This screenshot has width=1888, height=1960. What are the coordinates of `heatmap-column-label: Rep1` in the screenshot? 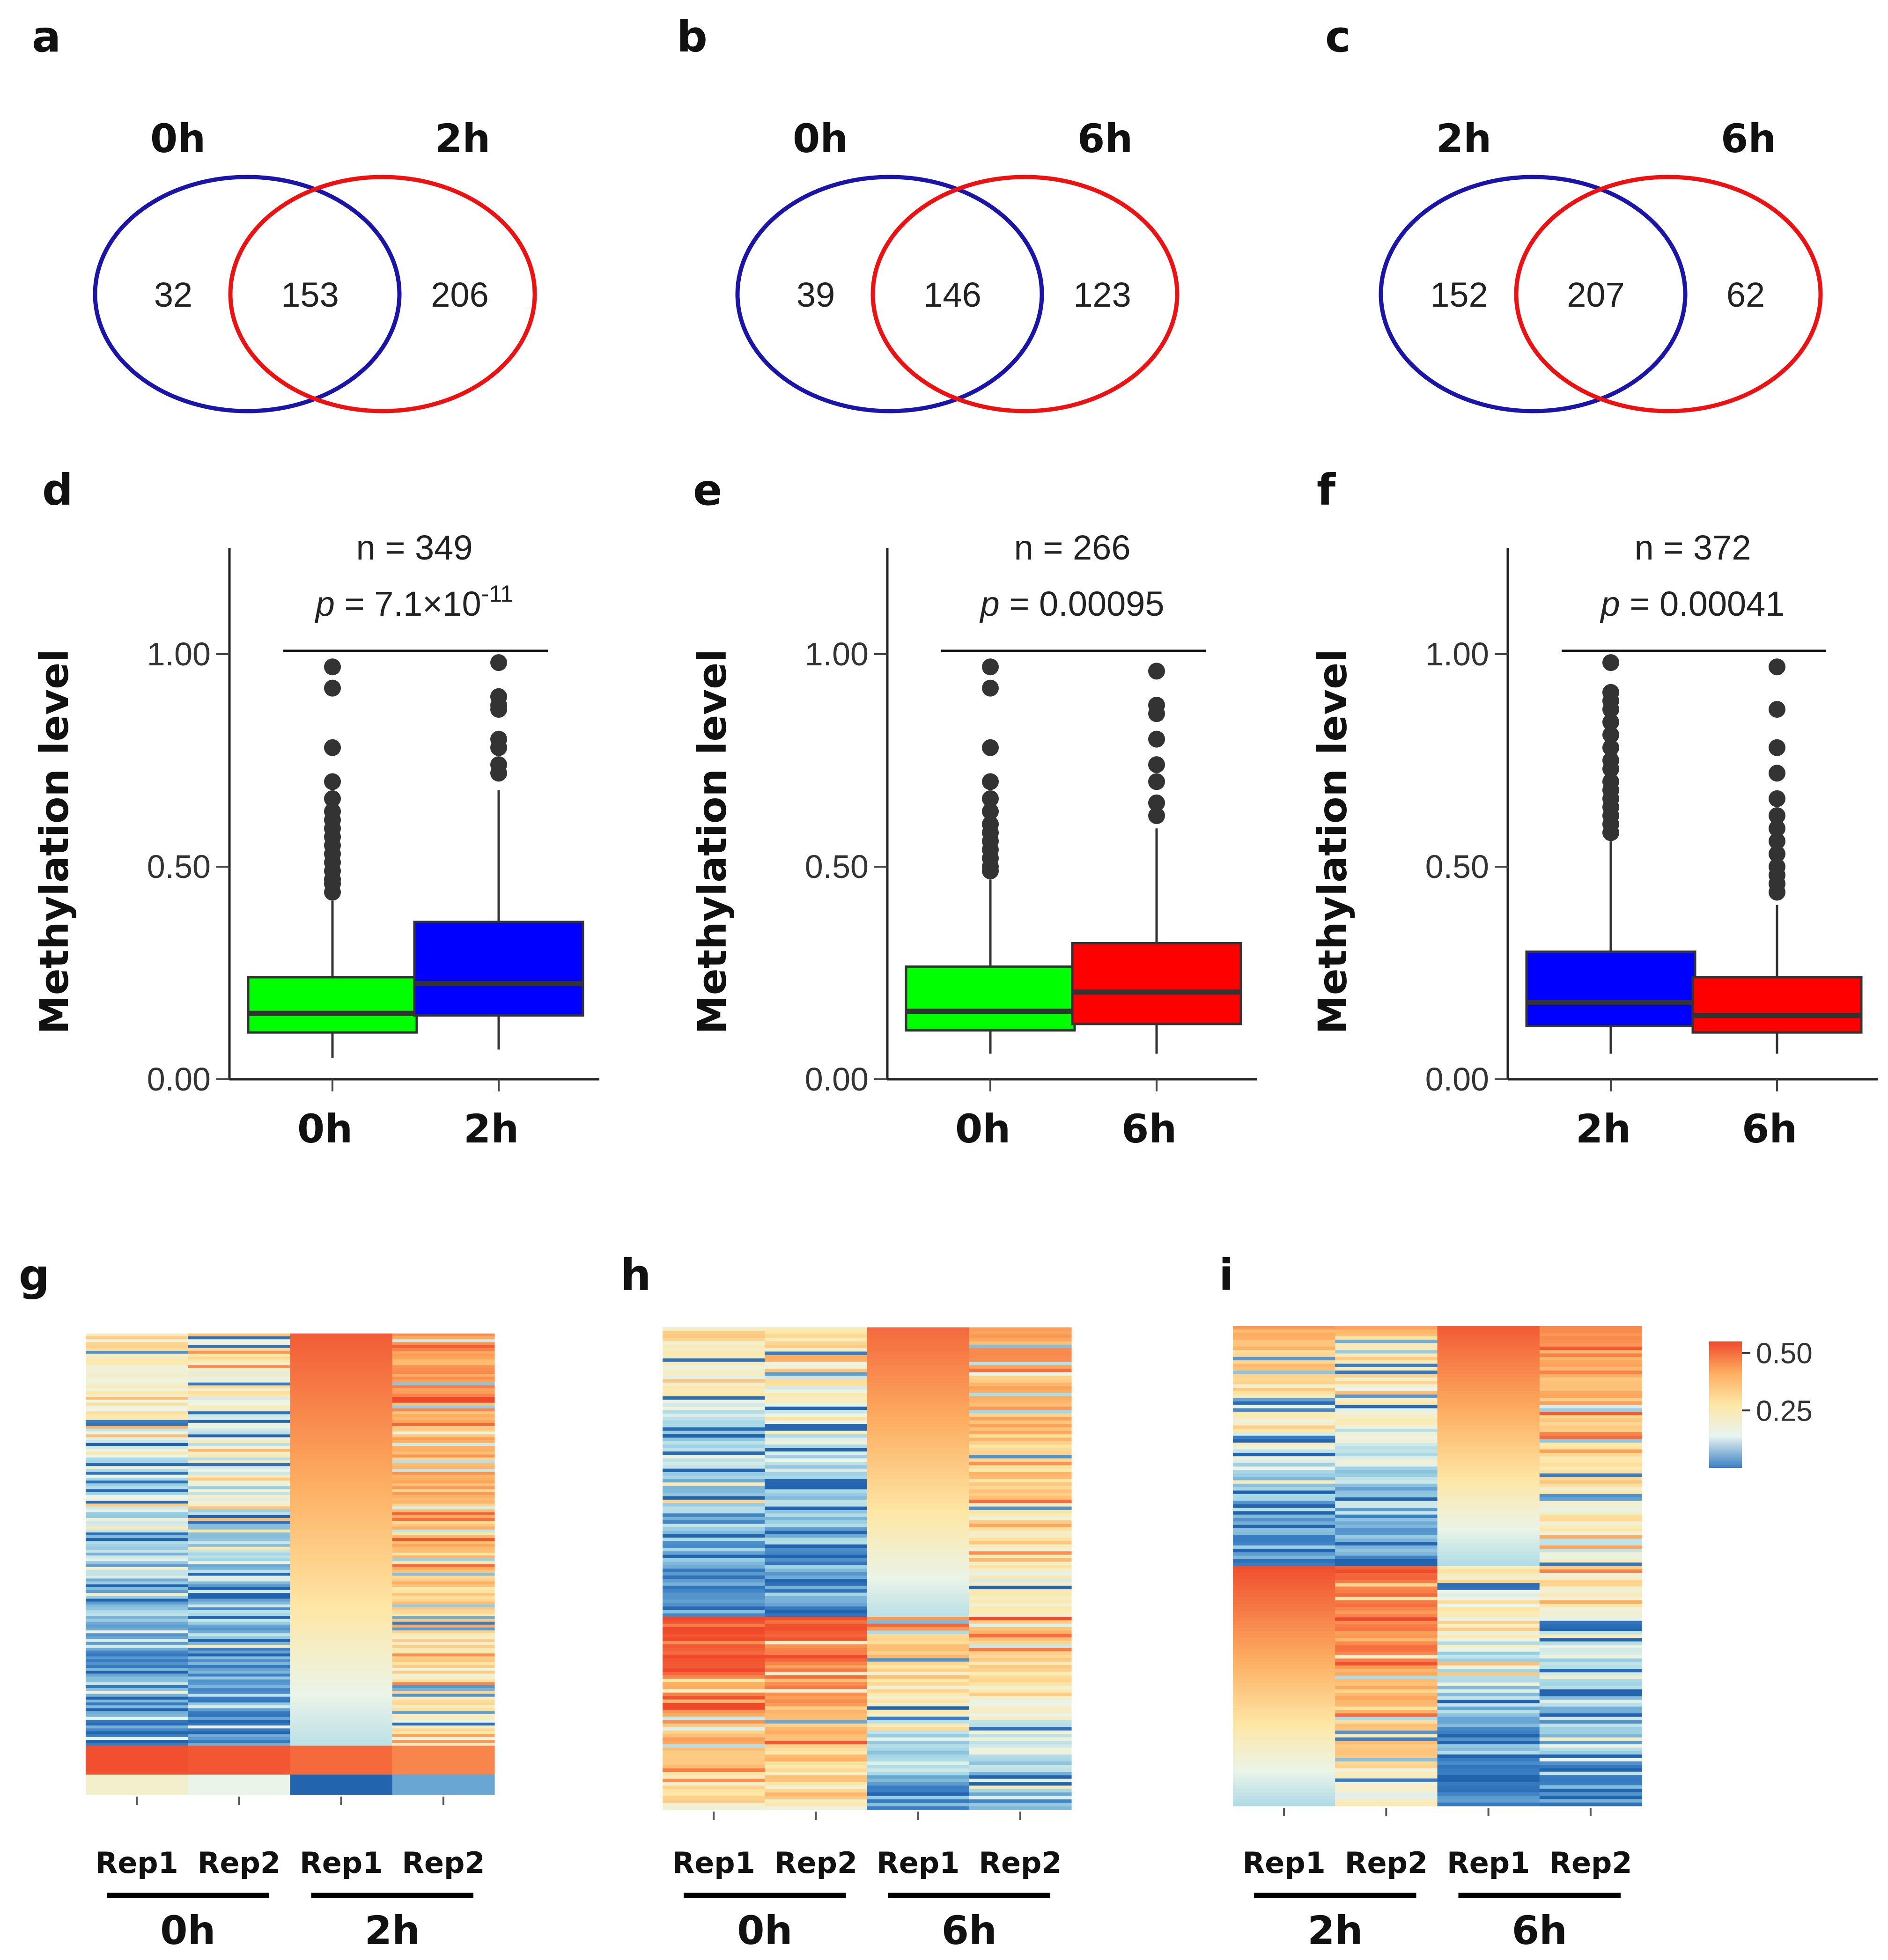 It's located at (341, 1863).